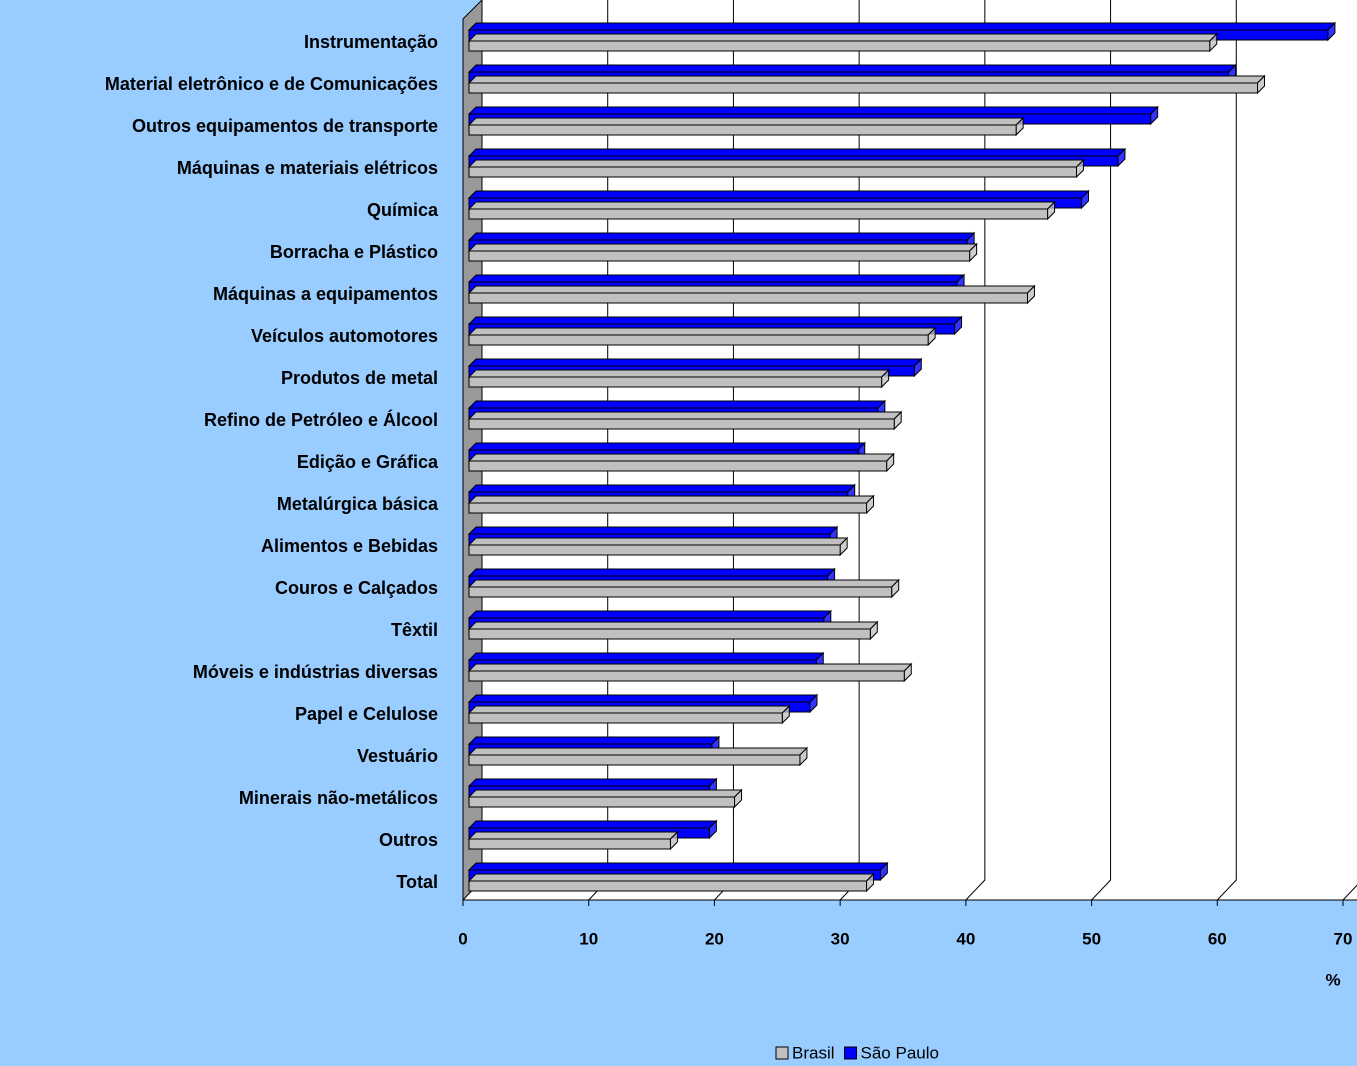 The image size is (1357, 1066). What do you see at coordinates (840, 938) in the screenshot?
I see `x-tick-label: 30` at bounding box center [840, 938].